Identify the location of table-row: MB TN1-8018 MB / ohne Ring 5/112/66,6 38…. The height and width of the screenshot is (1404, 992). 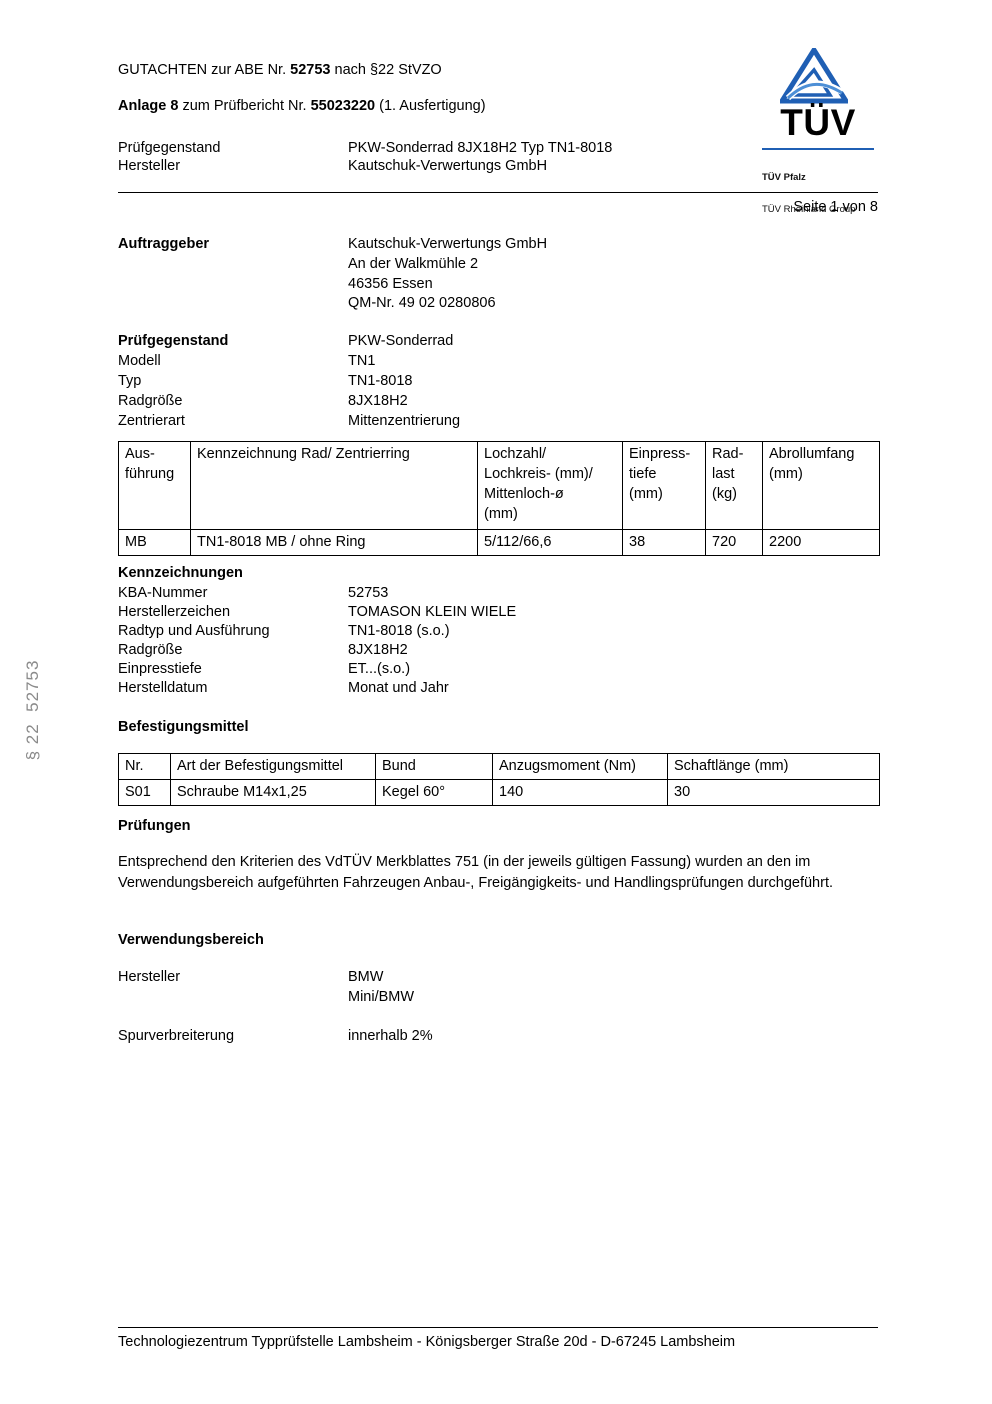
(499, 542).